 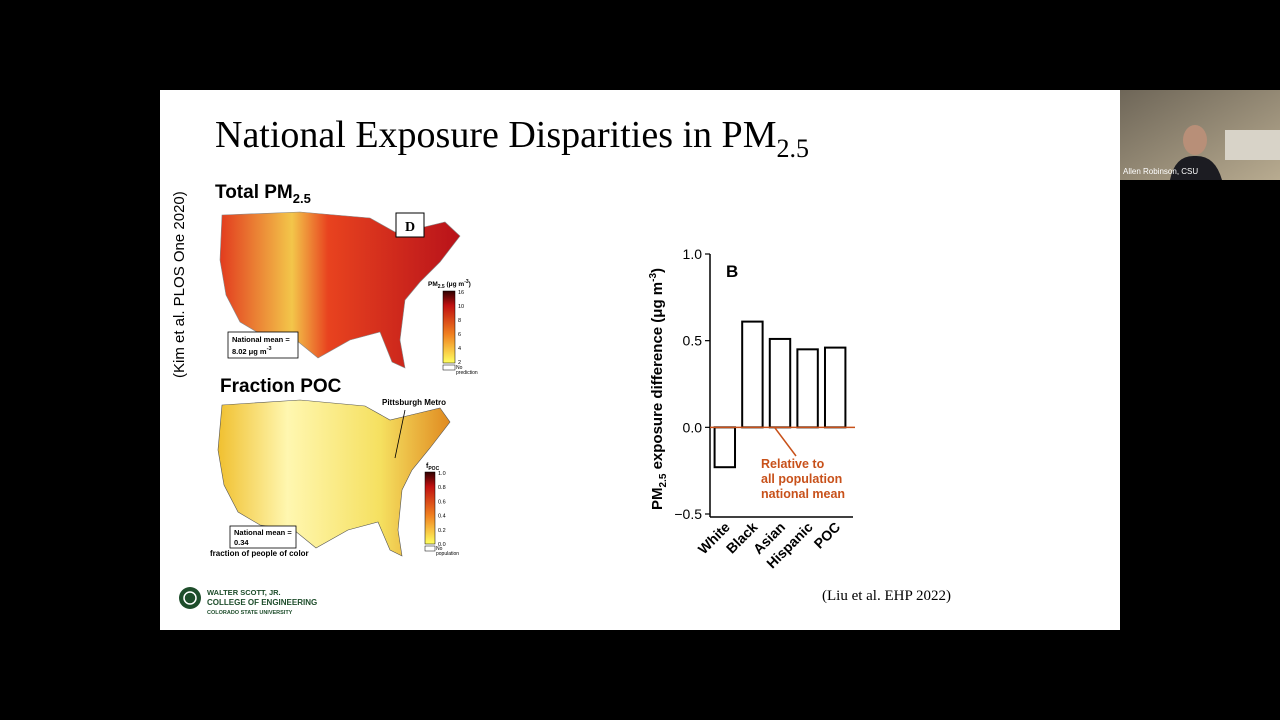 What do you see at coordinates (732, 271) in the screenshot?
I see `panel-letter: B` at bounding box center [732, 271].